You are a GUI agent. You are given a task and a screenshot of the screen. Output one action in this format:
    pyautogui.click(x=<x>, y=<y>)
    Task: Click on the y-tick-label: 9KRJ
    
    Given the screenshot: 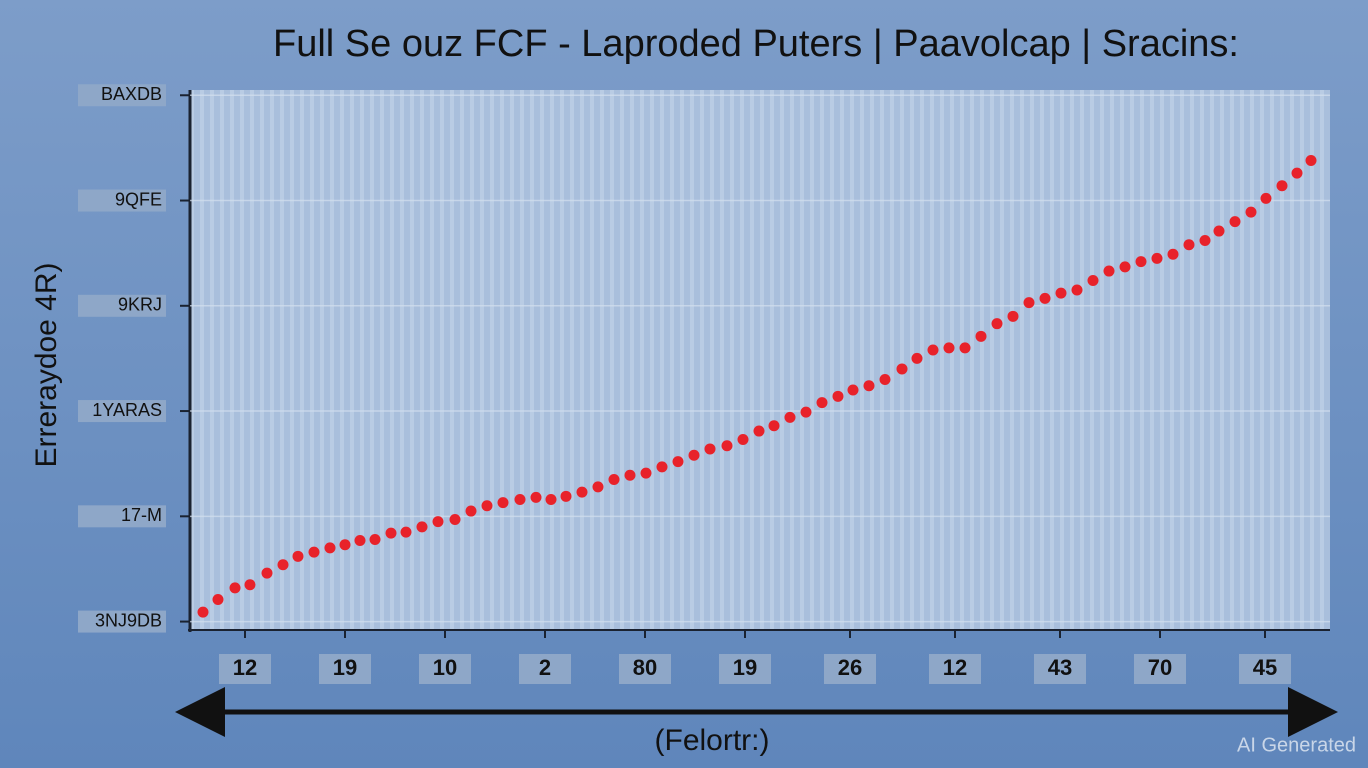 What is the action you would take?
    pyautogui.click(x=140, y=305)
    